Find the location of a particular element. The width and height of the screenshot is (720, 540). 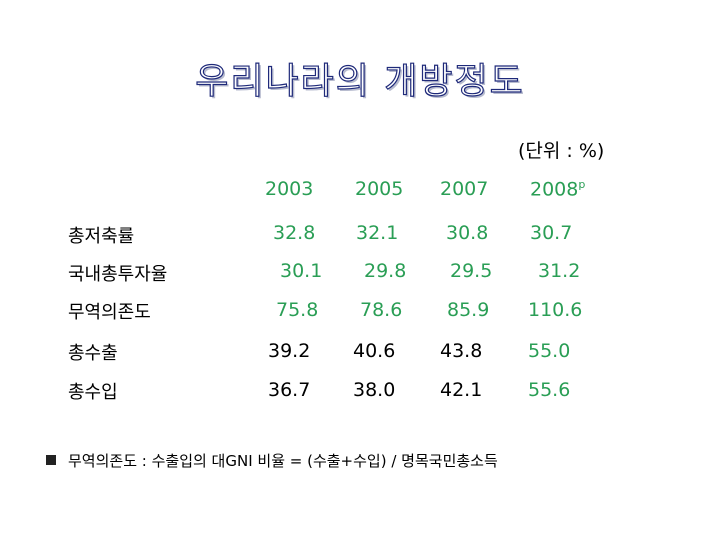

row-label-total-exports: 총수출 is located at coordinates (93, 353).